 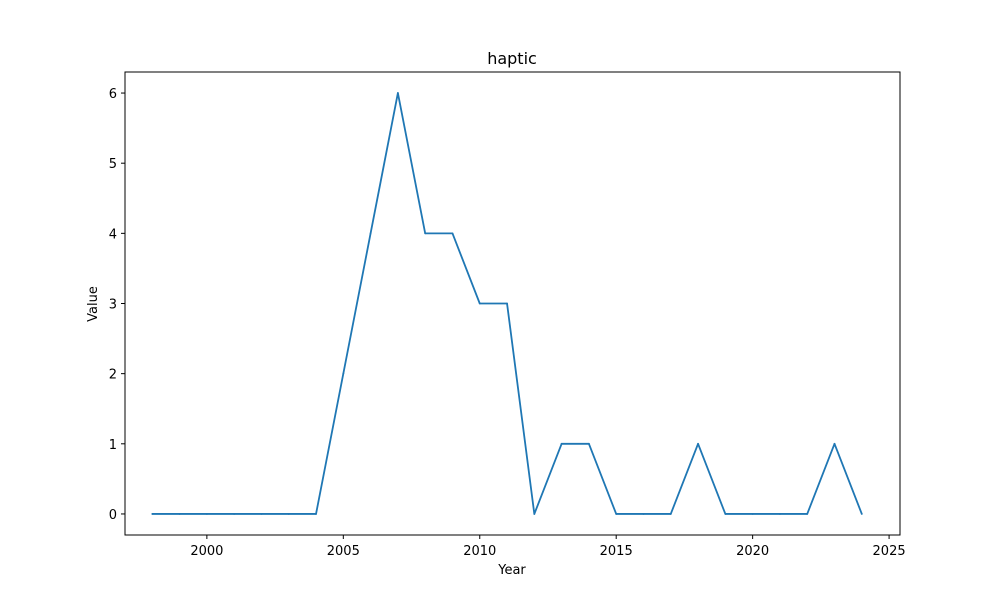 What do you see at coordinates (512, 58) in the screenshot?
I see `chart-title: haptic` at bounding box center [512, 58].